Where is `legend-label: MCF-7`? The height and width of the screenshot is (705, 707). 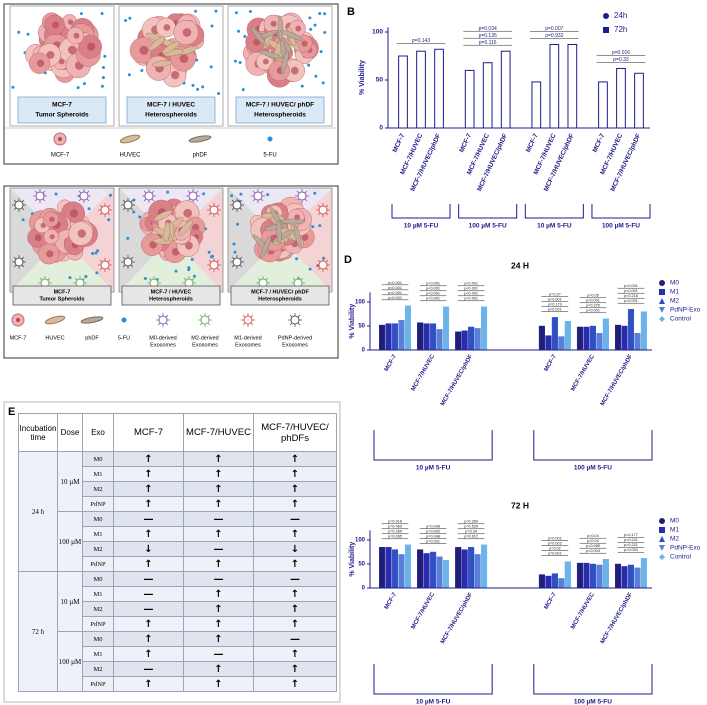
legend-label: MCF-7 is located at coordinates (60, 156).